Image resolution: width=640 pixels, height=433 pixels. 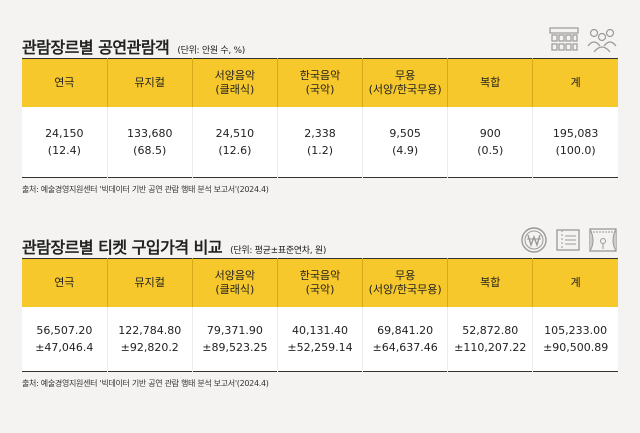 I want to click on title-row: 관람장르별 공연관람객 (단위: 안원 수, %), so click(x=320, y=42).